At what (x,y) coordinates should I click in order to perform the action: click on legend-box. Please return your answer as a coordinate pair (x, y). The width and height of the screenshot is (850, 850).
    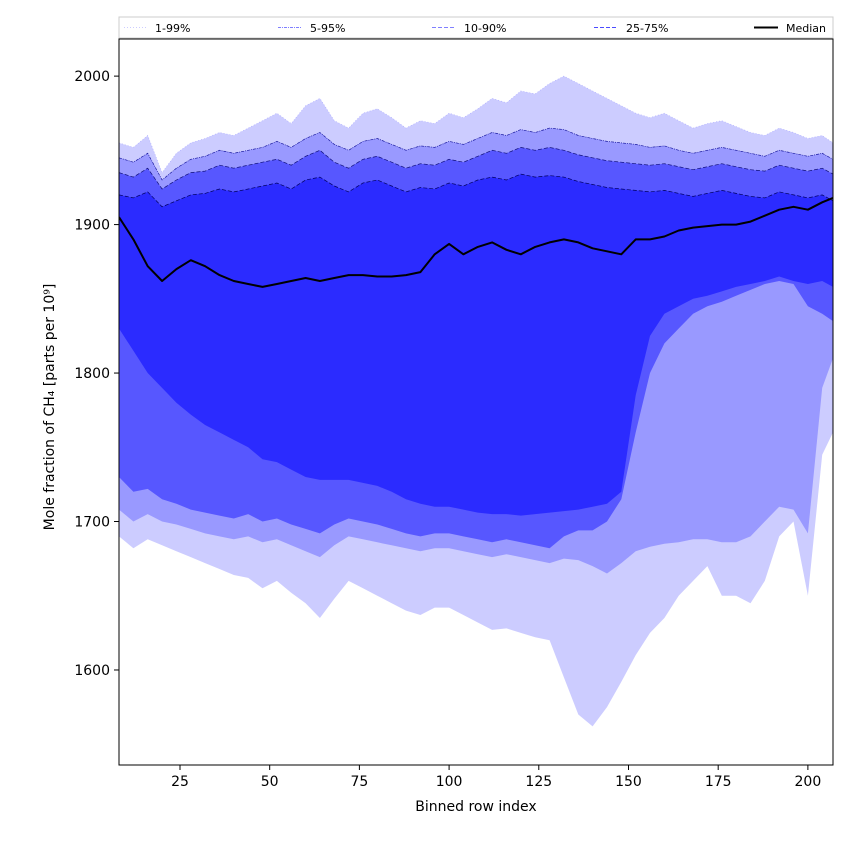
    Looking at the image, I should click on (476, 27).